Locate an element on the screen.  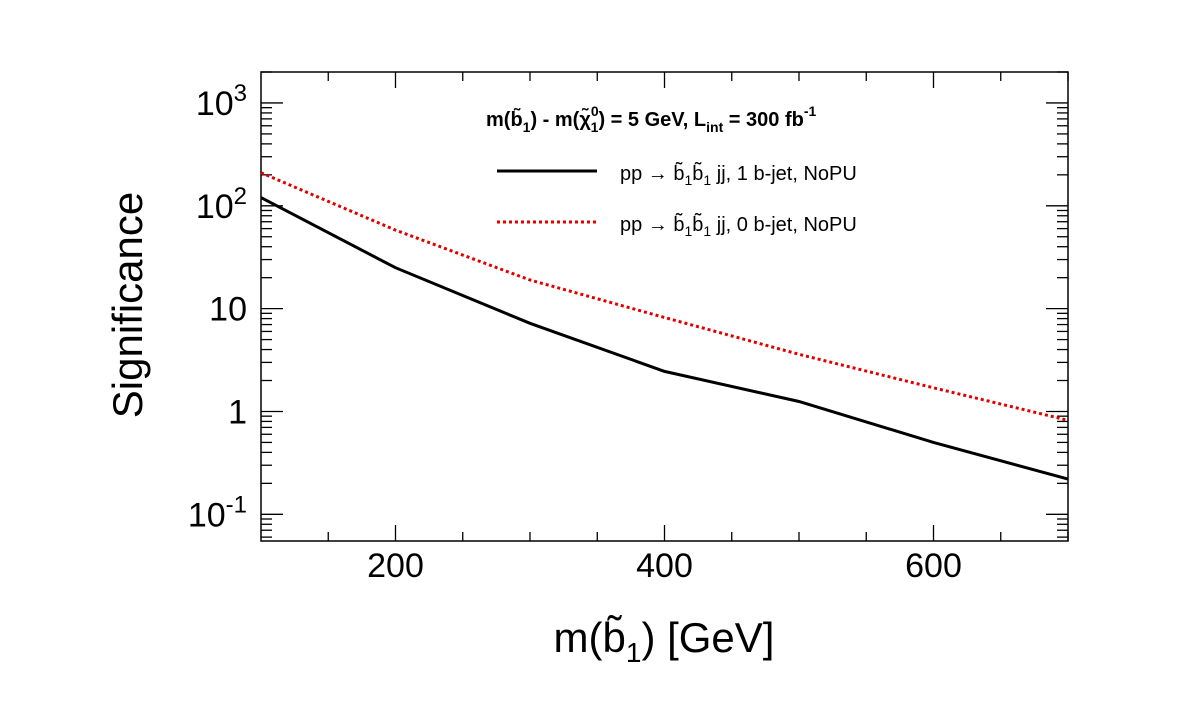
x-tick-label: 200 is located at coordinates (395, 566).